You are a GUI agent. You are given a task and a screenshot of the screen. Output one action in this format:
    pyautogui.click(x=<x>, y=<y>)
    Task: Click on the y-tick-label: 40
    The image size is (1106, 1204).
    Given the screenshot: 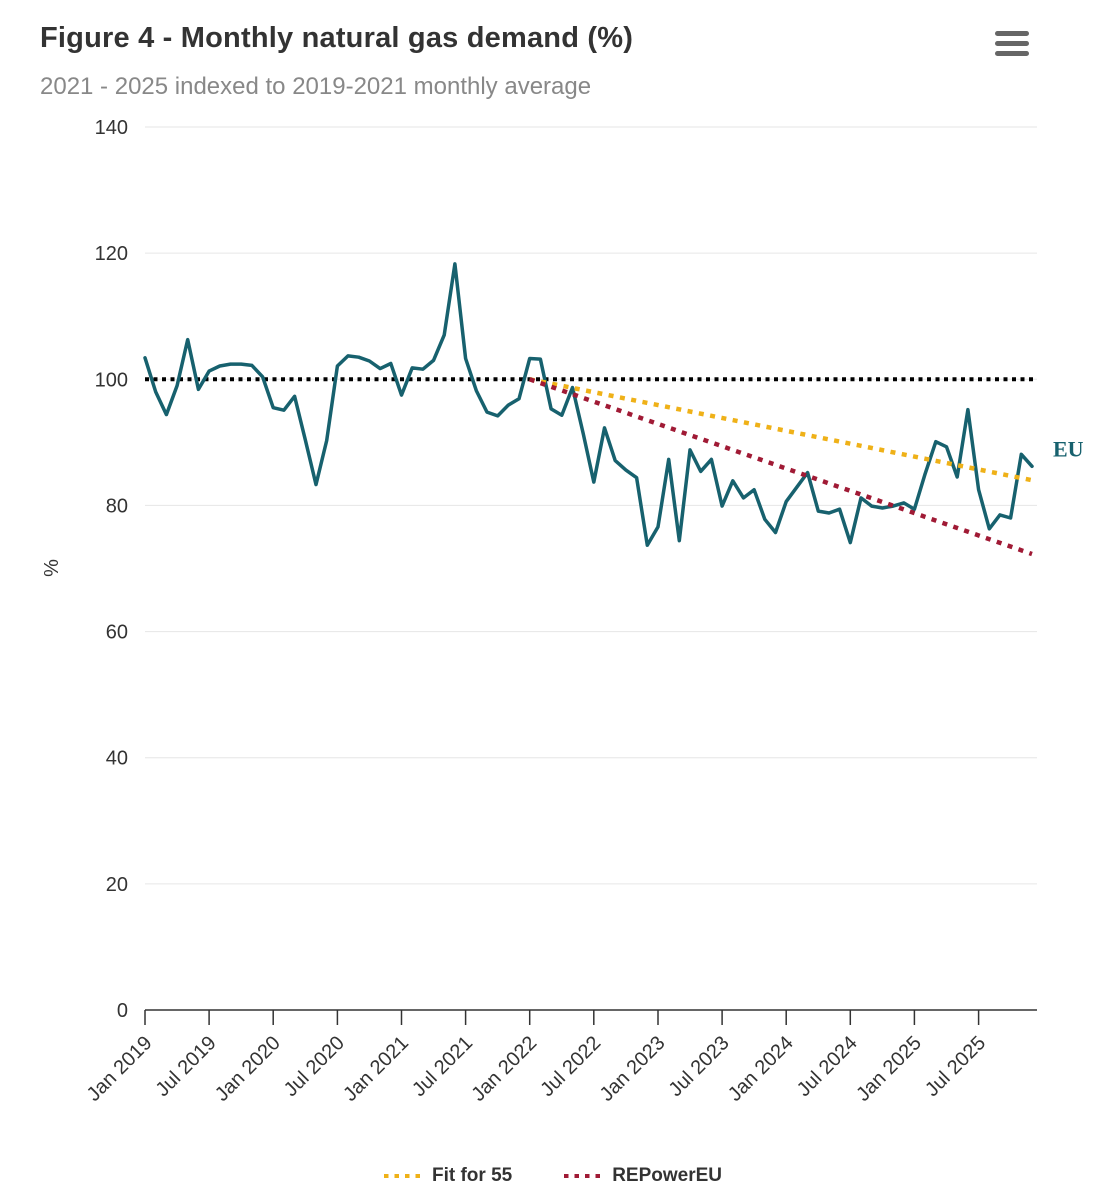 What is the action you would take?
    pyautogui.click(x=117, y=759)
    